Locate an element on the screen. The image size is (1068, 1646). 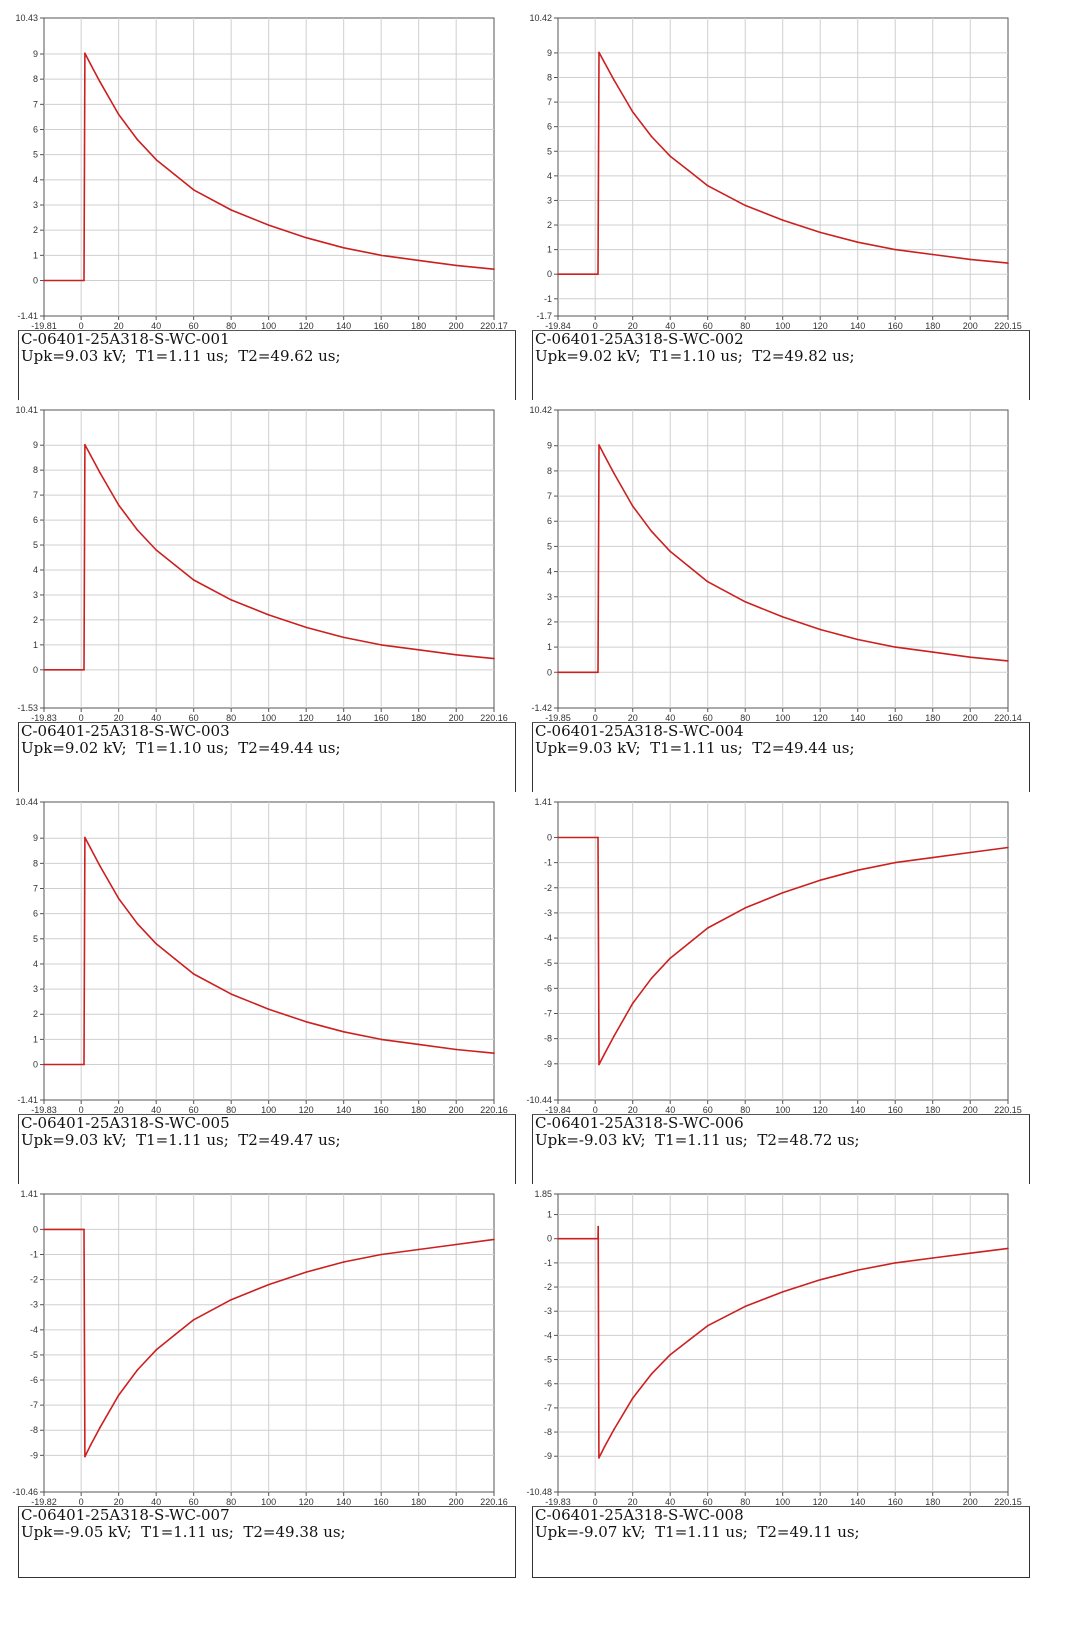
x-tick-label: 220.16 is located at coordinates (494, 1109).